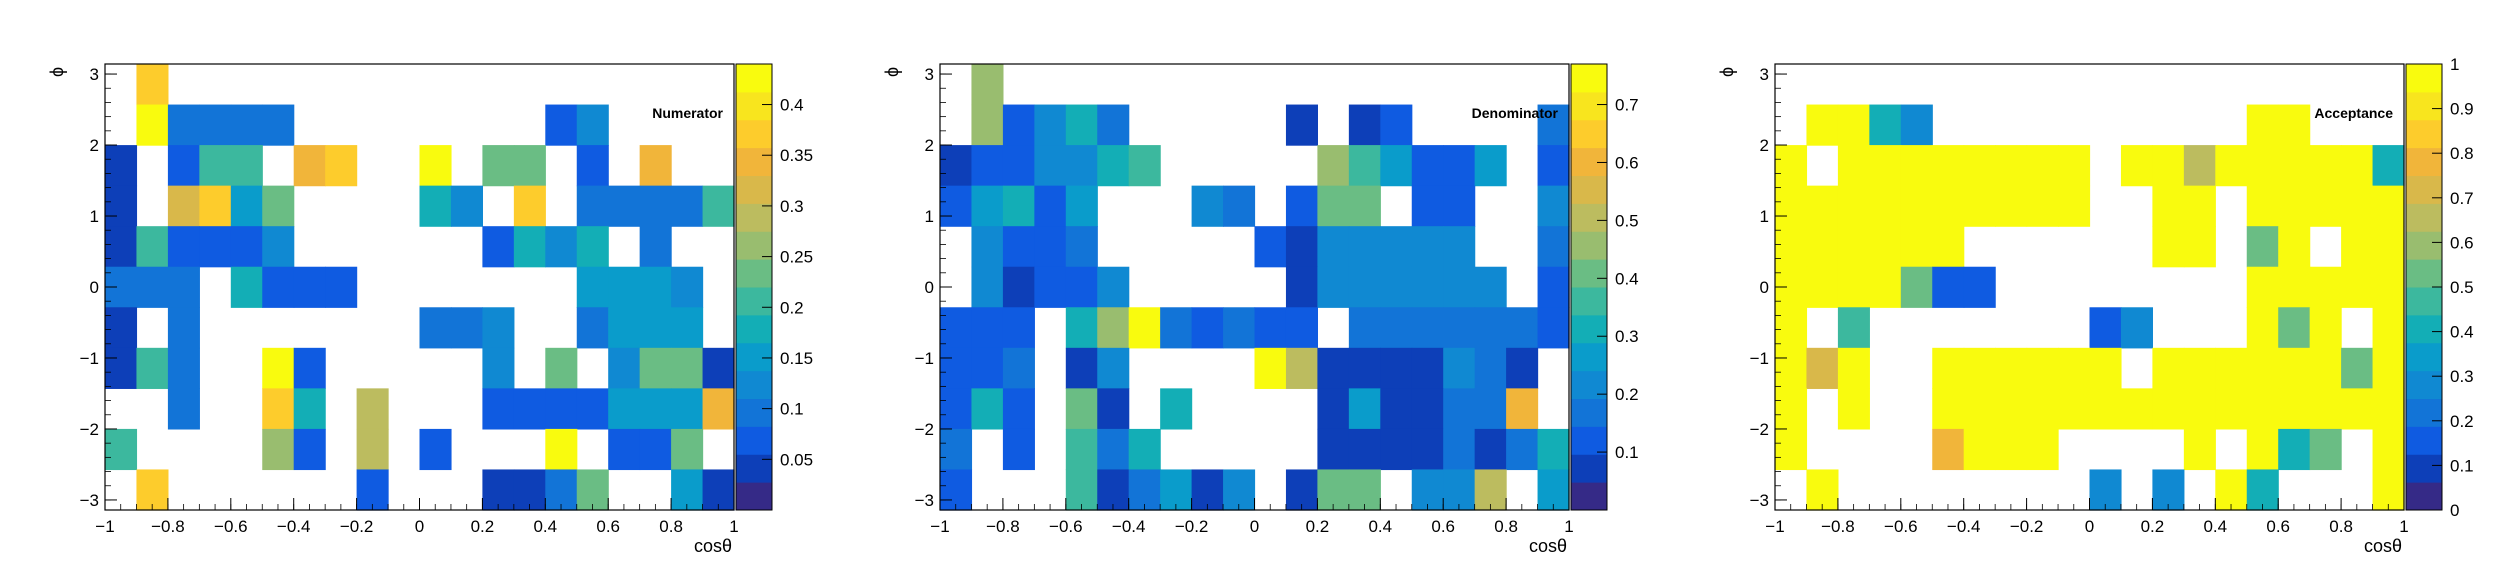  What do you see at coordinates (2278, 526) in the screenshot?
I see `x-tick-label: 0.6` at bounding box center [2278, 526].